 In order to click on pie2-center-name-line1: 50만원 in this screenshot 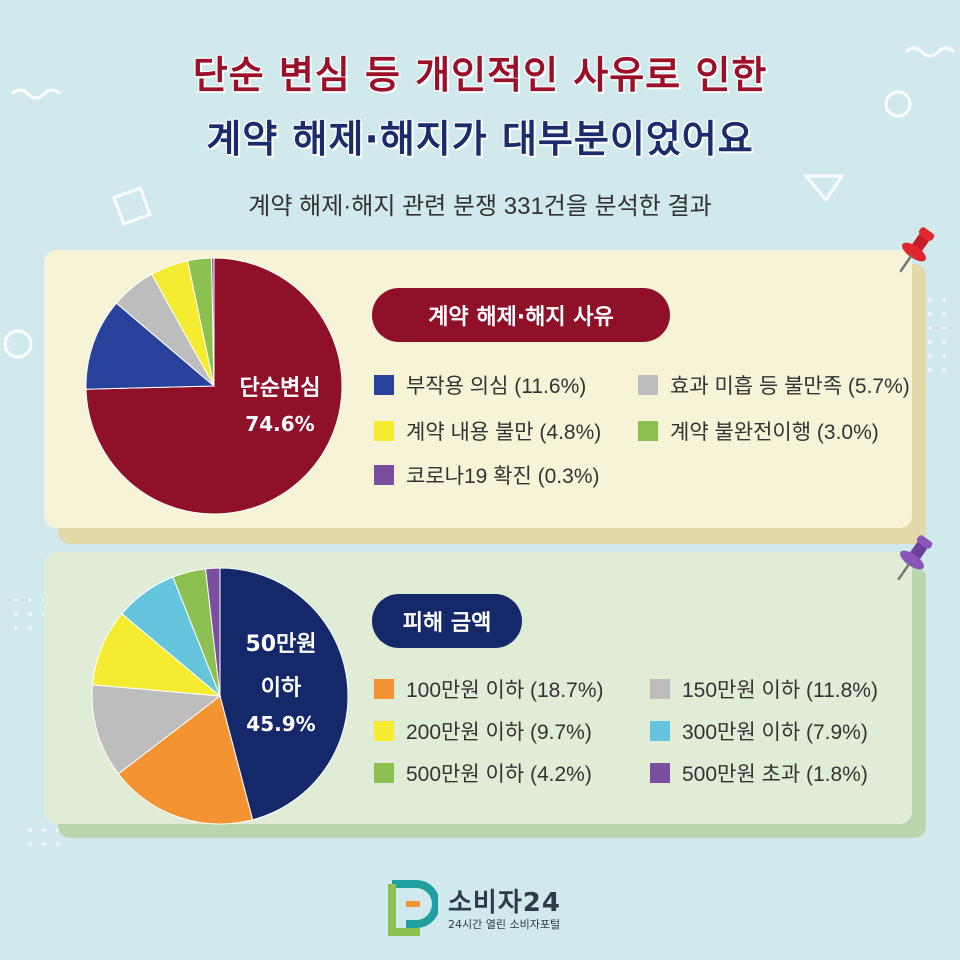, I will do `click(281, 644)`.